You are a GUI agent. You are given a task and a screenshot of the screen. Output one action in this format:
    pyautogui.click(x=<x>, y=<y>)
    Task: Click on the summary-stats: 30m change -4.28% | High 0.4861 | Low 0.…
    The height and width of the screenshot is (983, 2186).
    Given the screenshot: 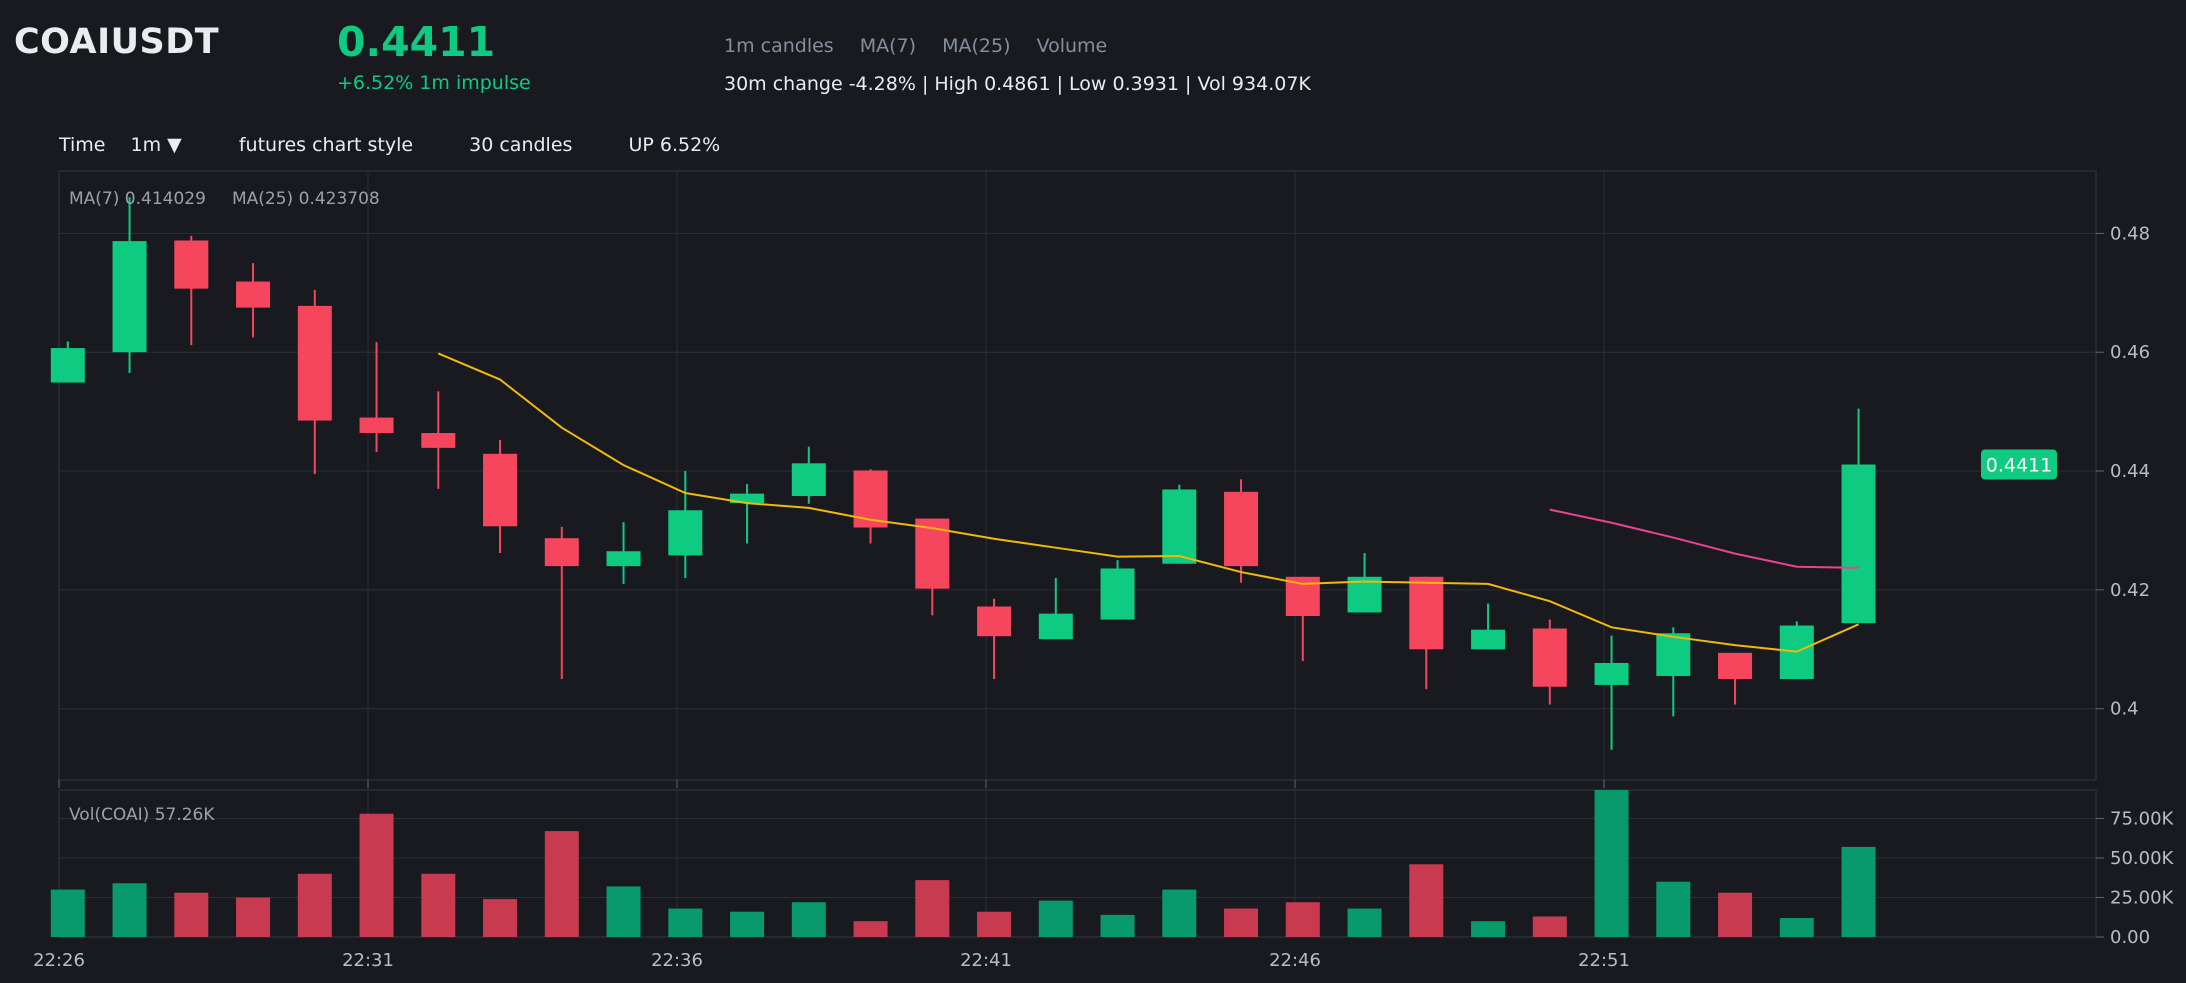 What is the action you would take?
    pyautogui.click(x=1017, y=84)
    